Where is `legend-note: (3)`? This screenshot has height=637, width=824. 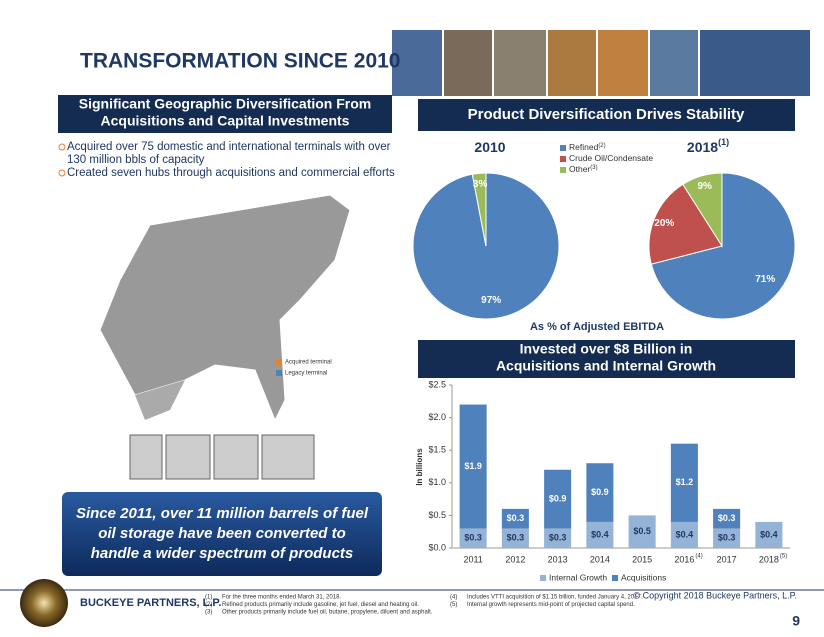 legend-note: (3) is located at coordinates (593, 168).